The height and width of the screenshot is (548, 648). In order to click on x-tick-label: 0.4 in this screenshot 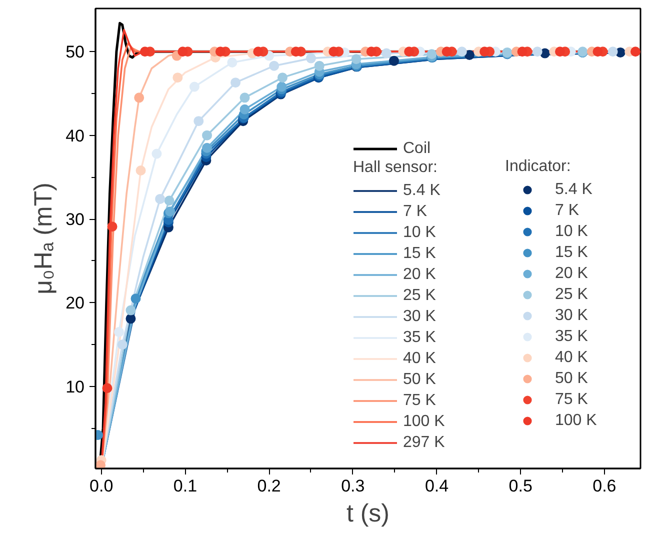, I will do `click(436, 486)`.